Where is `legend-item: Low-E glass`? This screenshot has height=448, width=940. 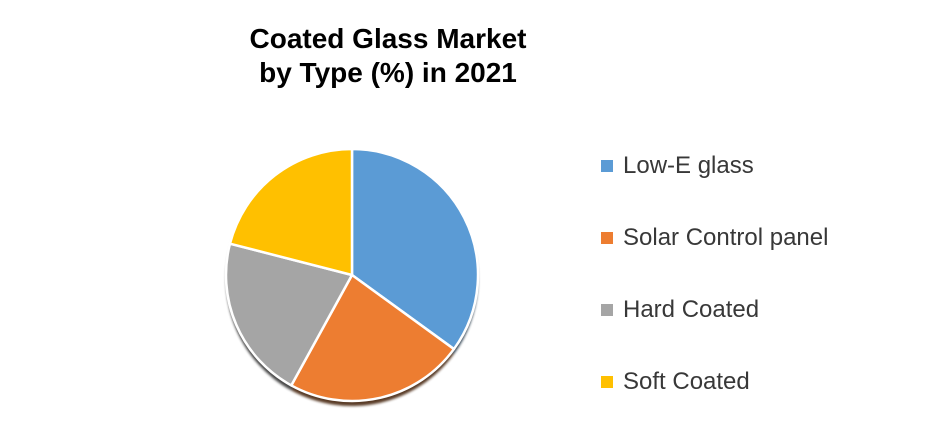 legend-item: Low-E glass is located at coordinates (714, 166).